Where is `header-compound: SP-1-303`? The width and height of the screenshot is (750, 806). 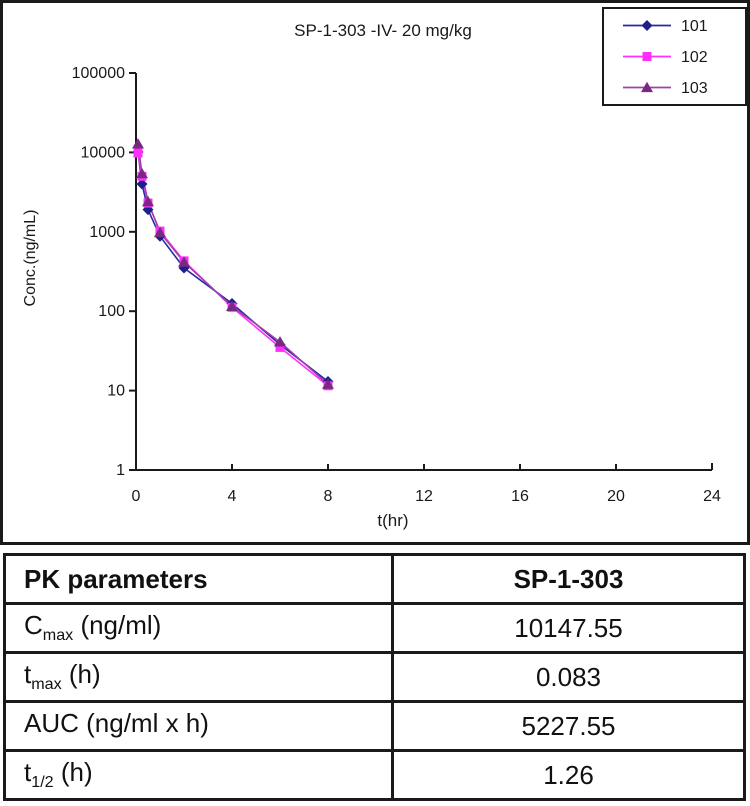 header-compound: SP-1-303 is located at coordinates (568, 579).